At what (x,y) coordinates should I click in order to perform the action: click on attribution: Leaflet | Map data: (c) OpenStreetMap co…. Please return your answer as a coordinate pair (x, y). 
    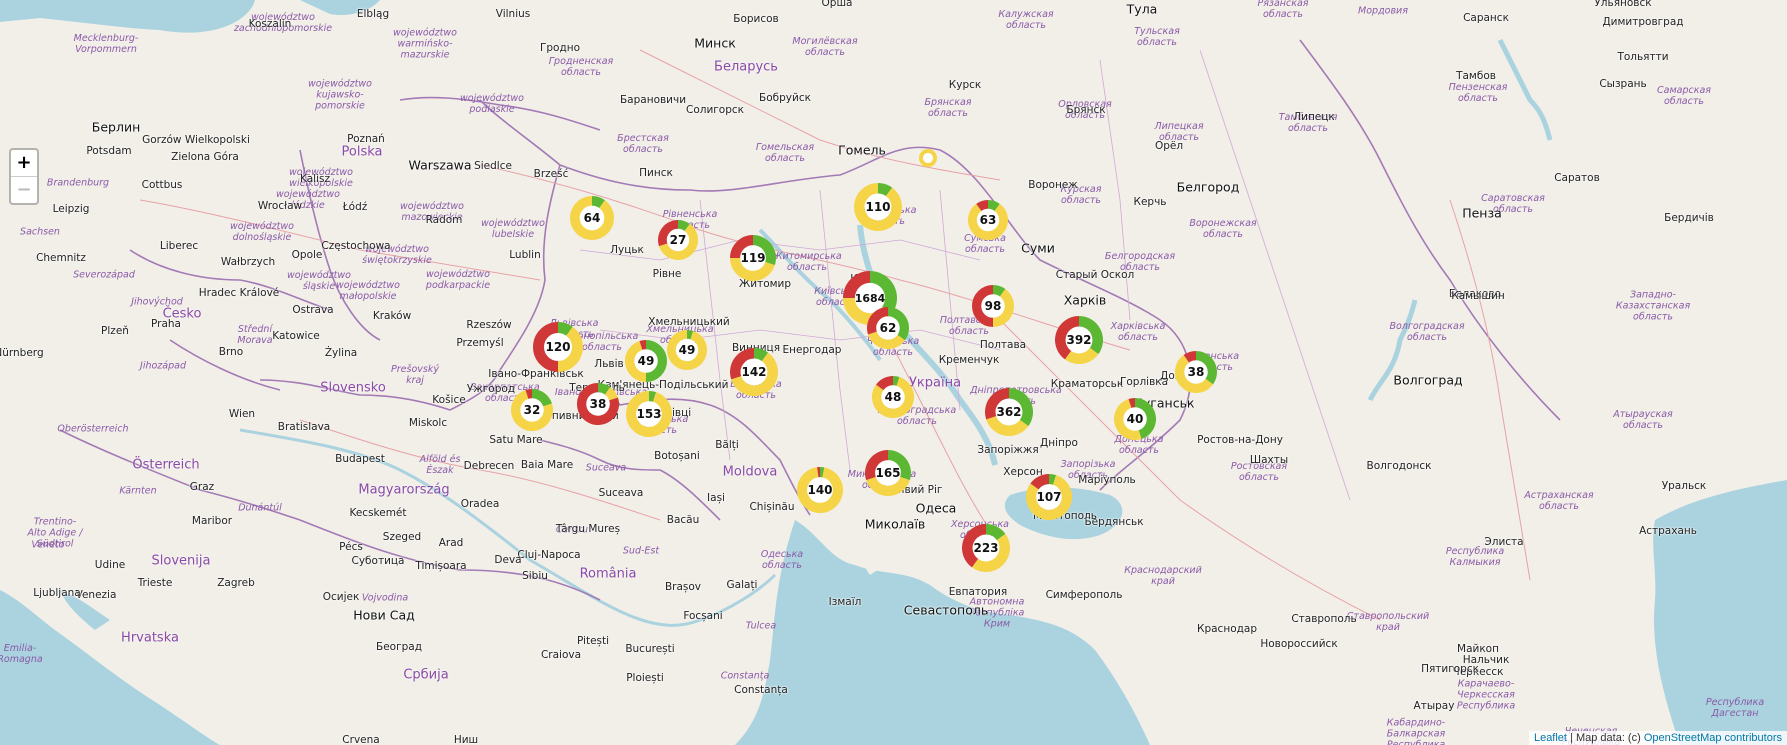
    Looking at the image, I should click on (1657, 738).